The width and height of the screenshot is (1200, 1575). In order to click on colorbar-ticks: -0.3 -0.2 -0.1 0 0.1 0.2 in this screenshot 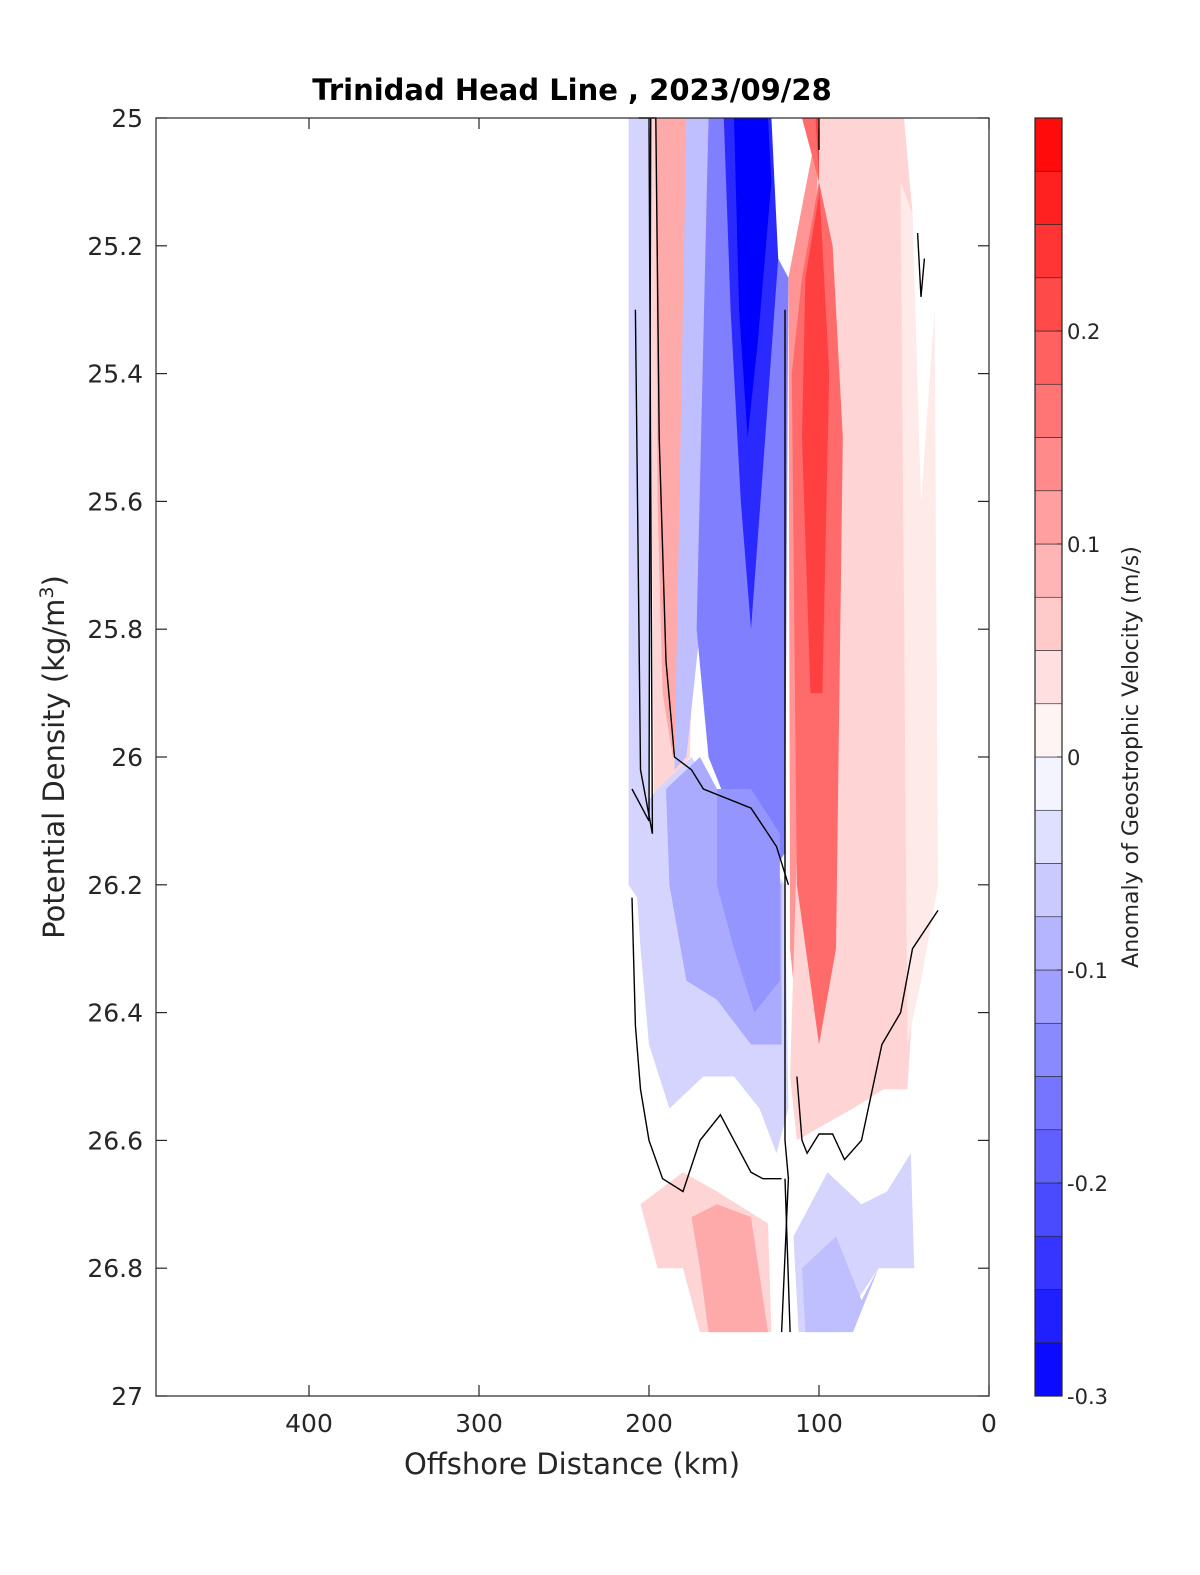, I will do `click(1082, 864)`.